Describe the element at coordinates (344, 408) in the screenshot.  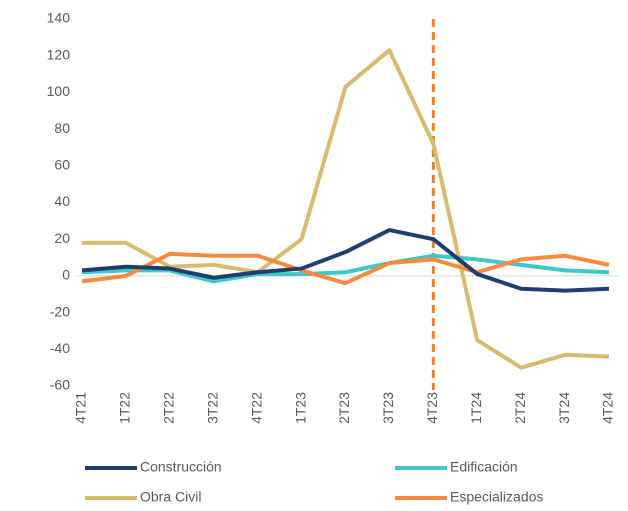
I see `x-tick-label: 2T23` at that location.